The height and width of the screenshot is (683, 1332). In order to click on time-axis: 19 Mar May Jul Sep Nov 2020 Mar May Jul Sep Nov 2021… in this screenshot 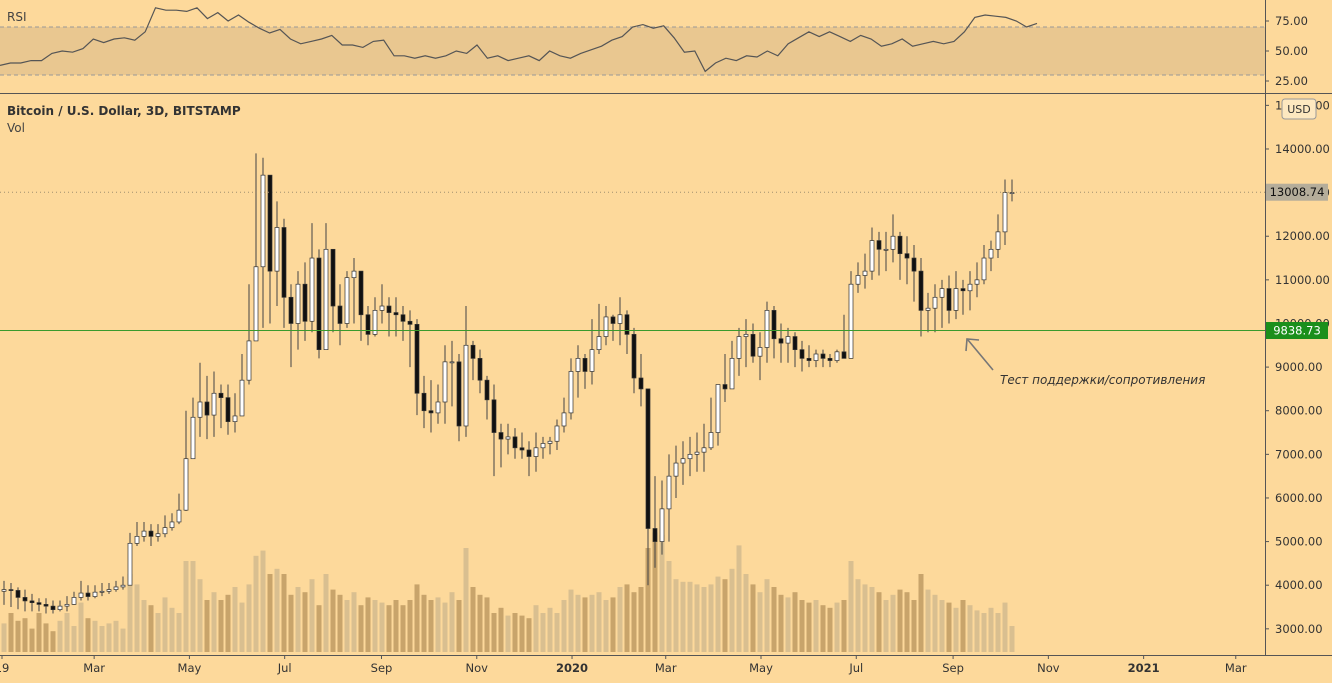, I will do `click(623, 665)`.